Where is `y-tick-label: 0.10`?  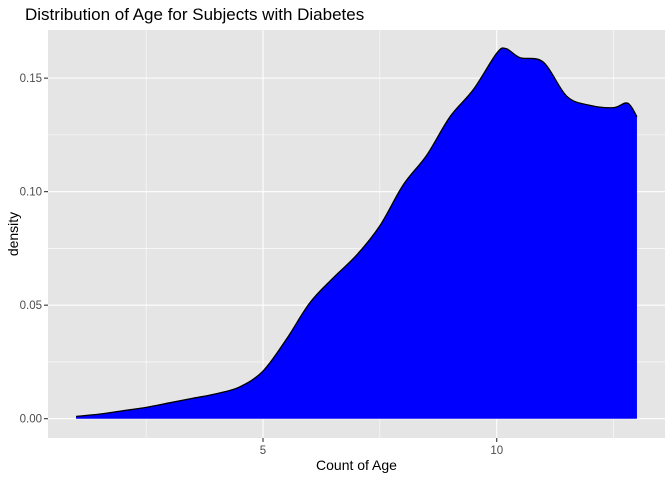
y-tick-label: 0.10 is located at coordinates (31, 193).